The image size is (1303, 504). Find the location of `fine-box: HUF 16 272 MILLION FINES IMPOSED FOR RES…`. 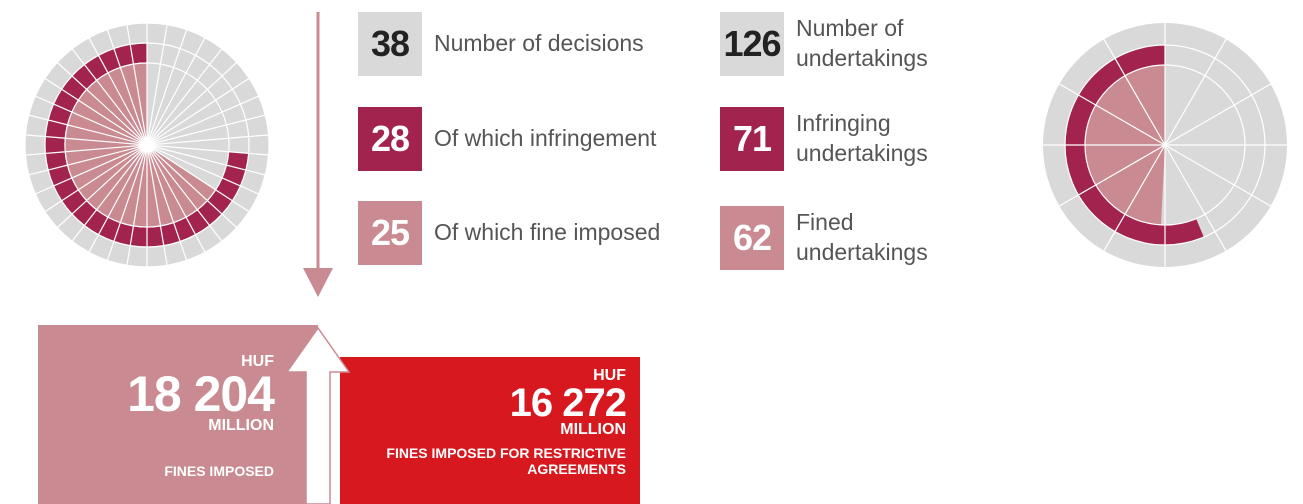

fine-box: HUF 16 272 MILLION FINES IMPOSED FOR RES… is located at coordinates (490, 430).